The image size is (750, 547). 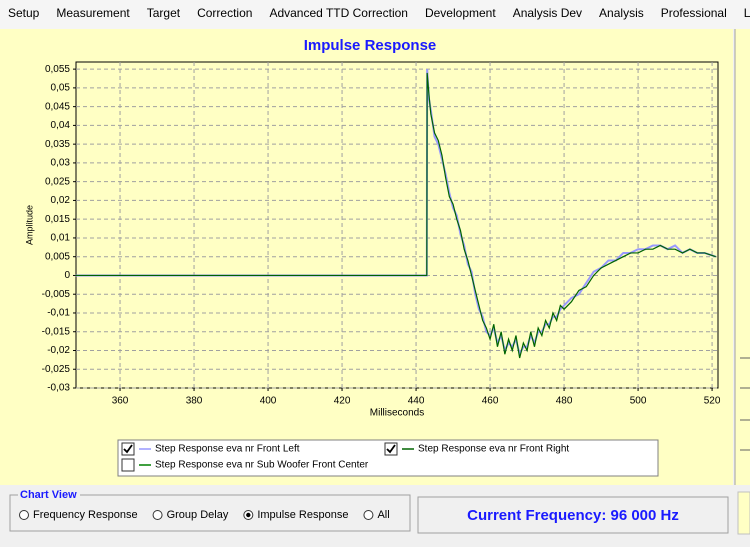 I want to click on status-box, so click(x=573, y=515).